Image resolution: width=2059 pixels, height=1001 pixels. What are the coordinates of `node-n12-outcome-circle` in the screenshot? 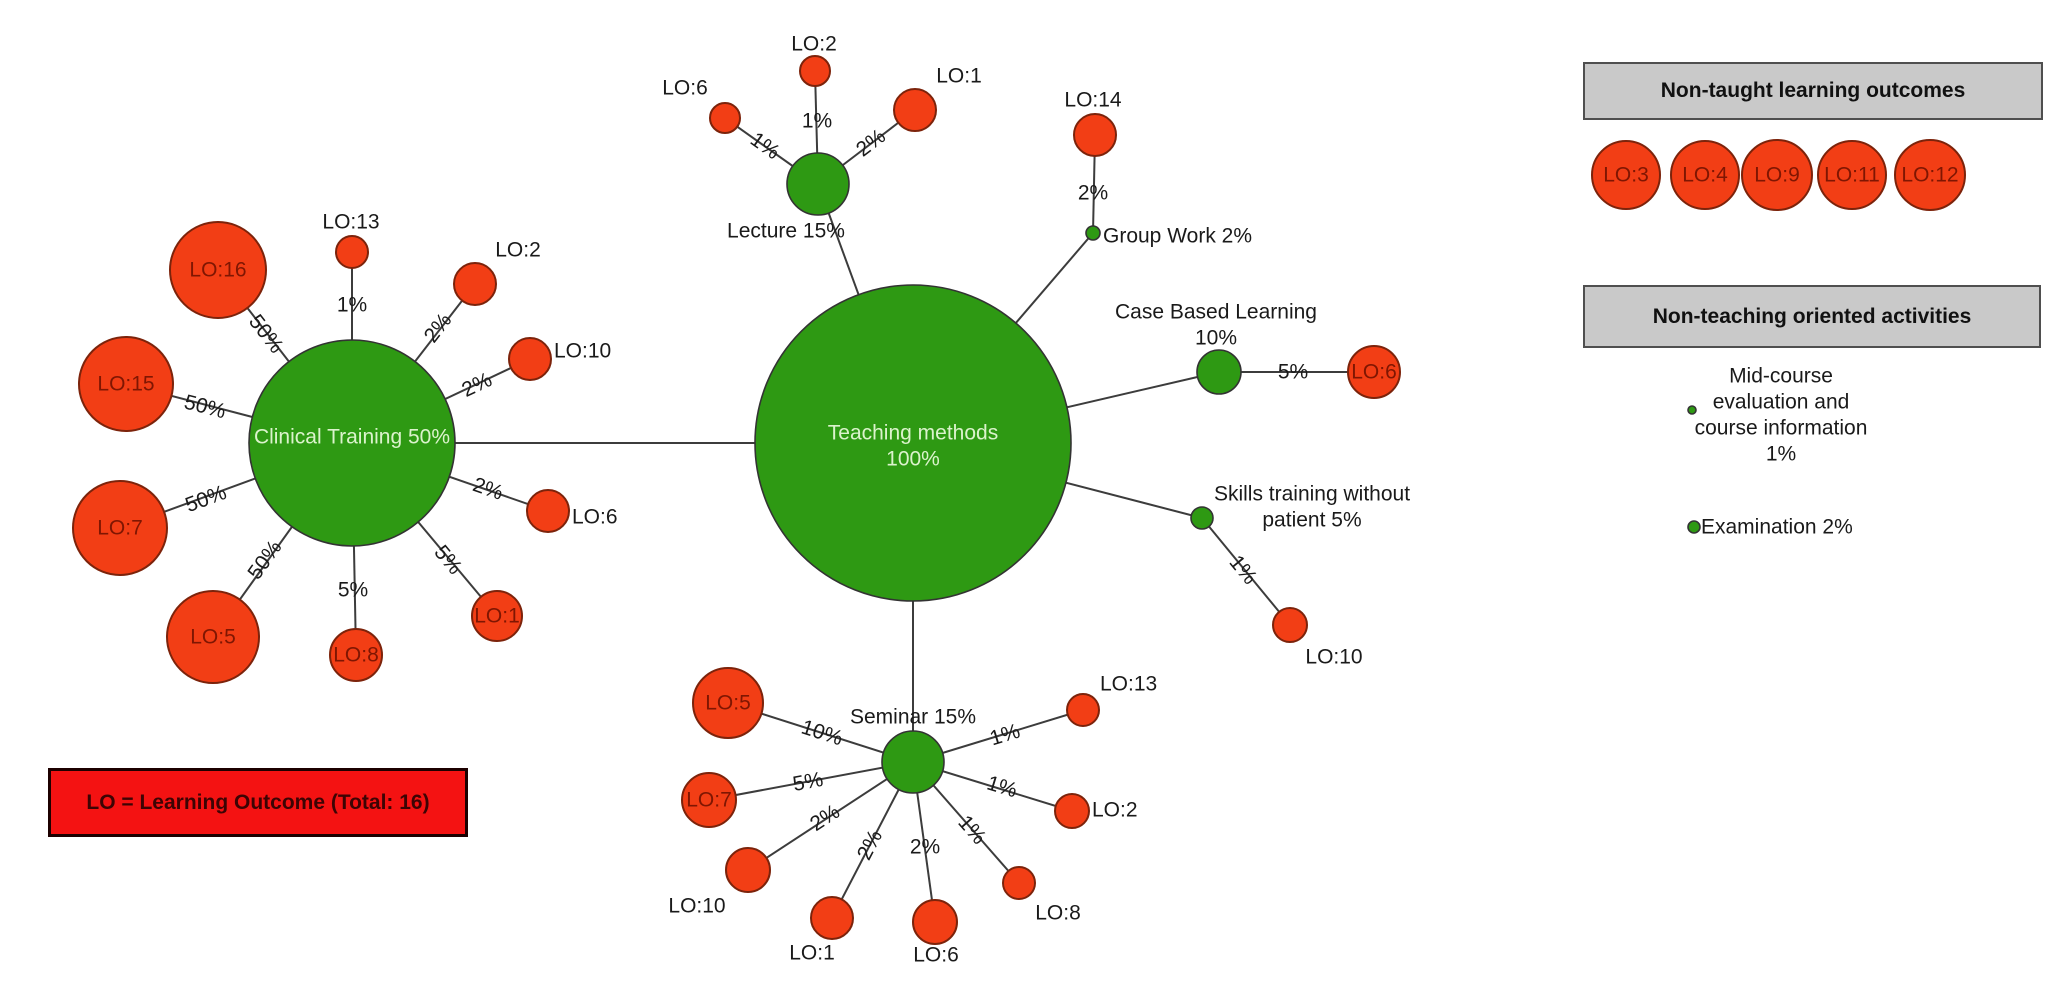 It's located at (1930, 175).